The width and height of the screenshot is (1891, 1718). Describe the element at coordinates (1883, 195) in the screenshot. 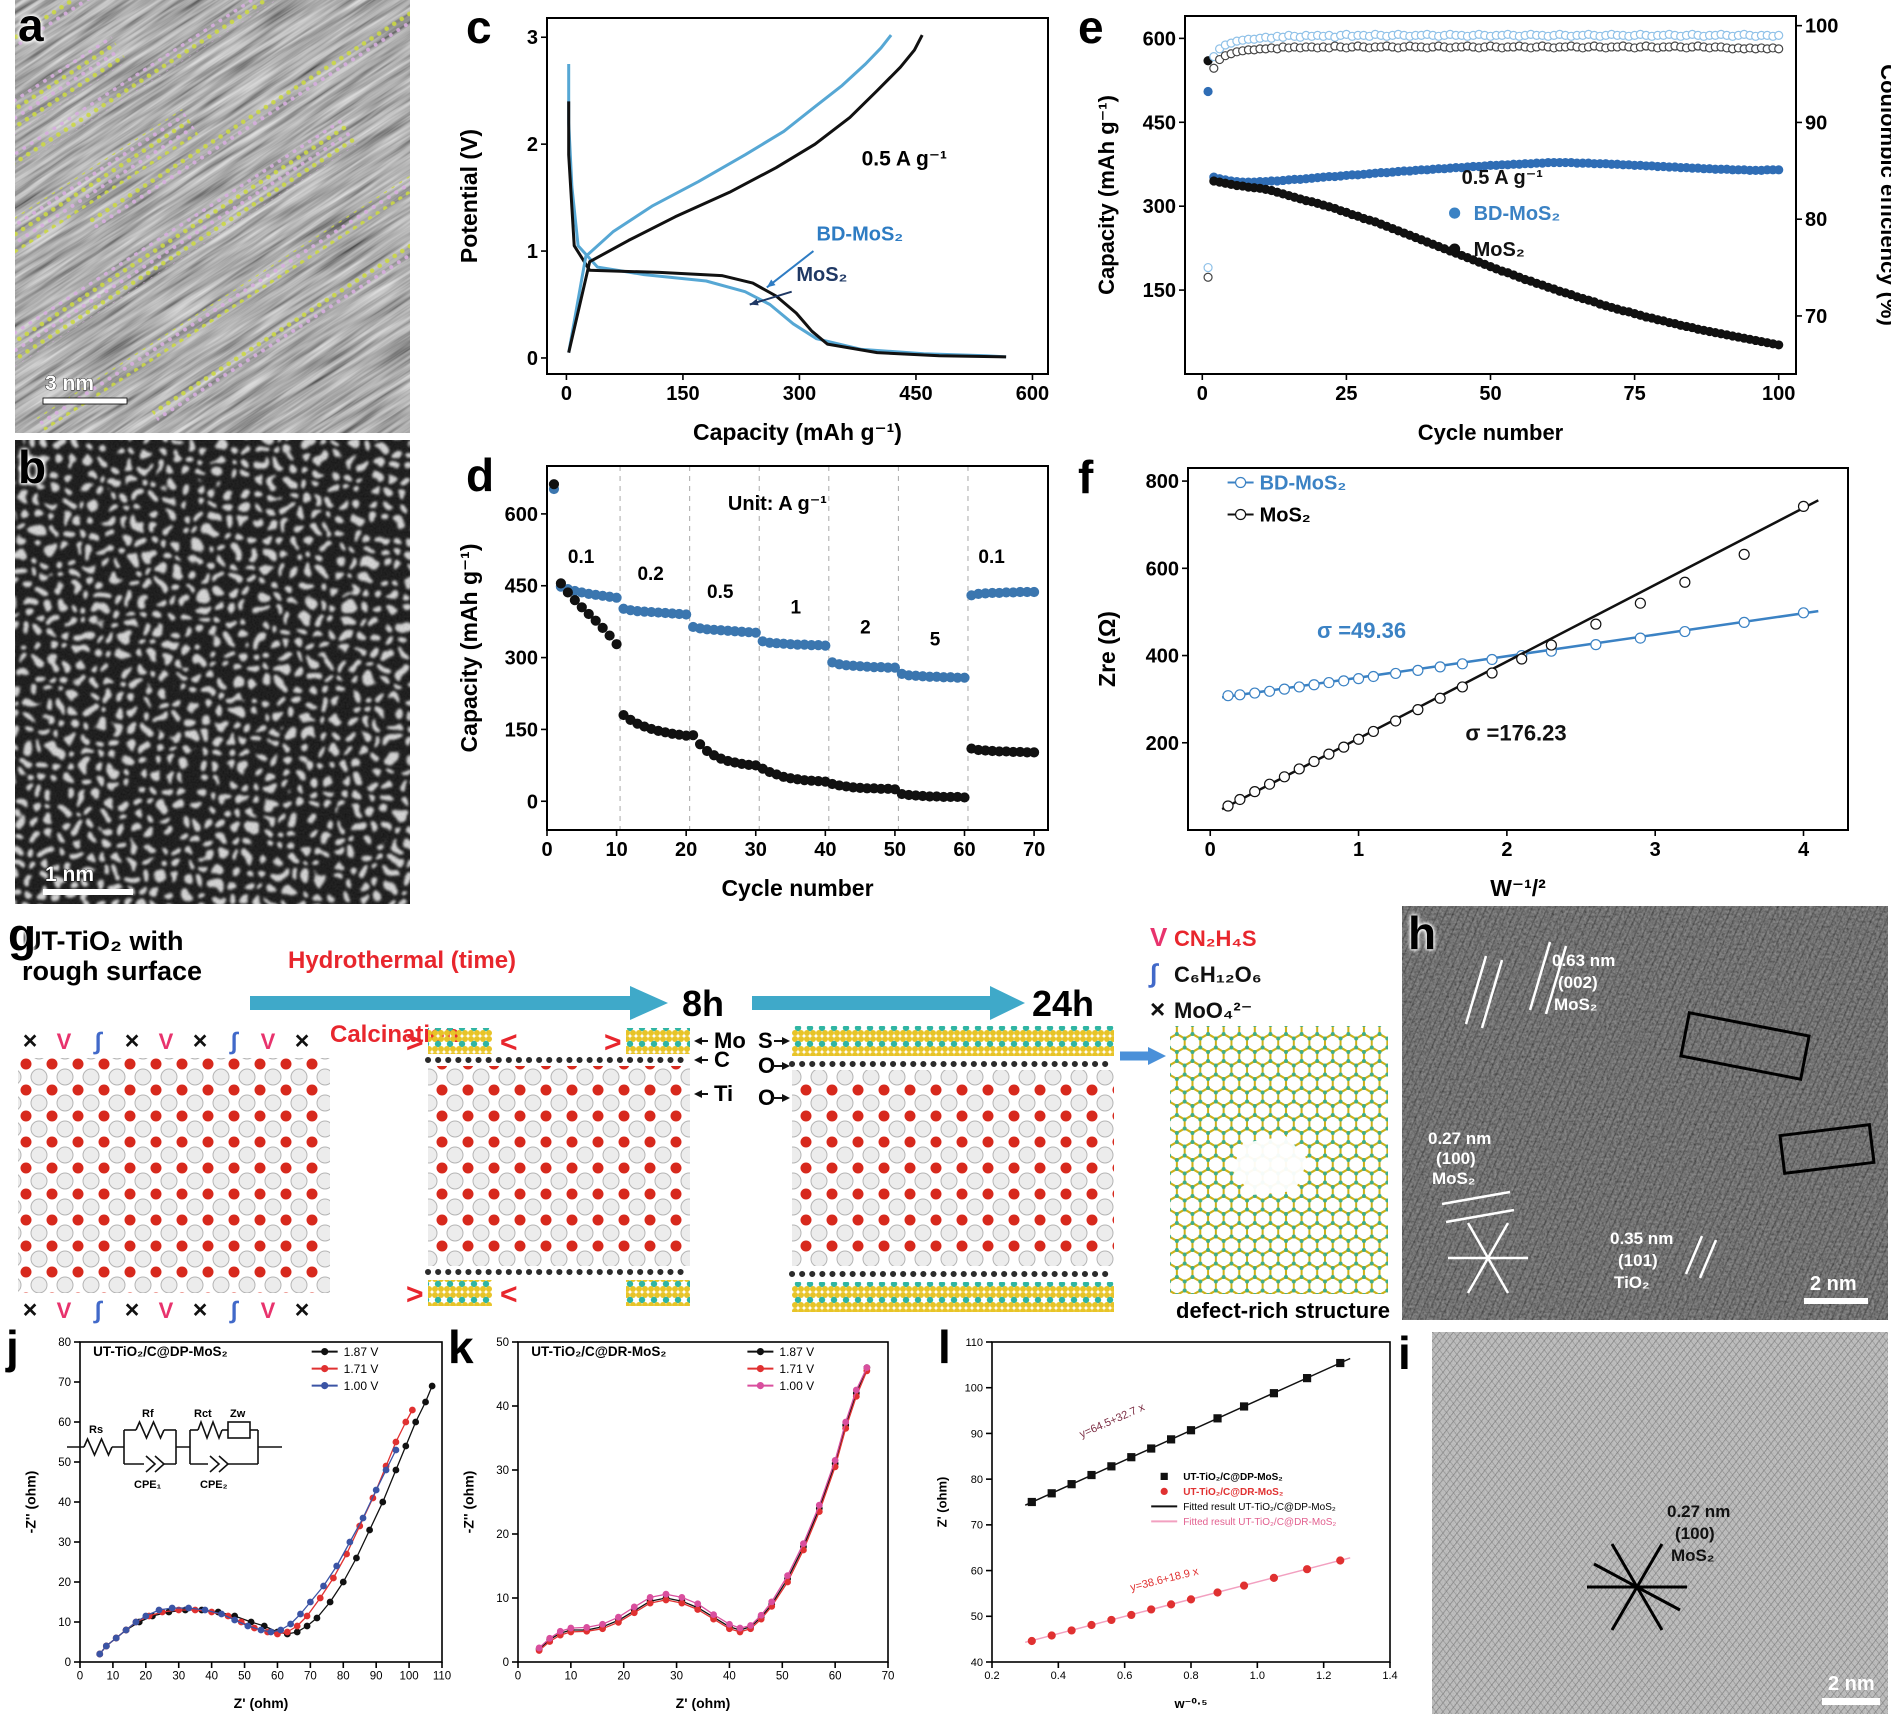

I see `svg-text: Coulombic efficiency (%)` at that location.